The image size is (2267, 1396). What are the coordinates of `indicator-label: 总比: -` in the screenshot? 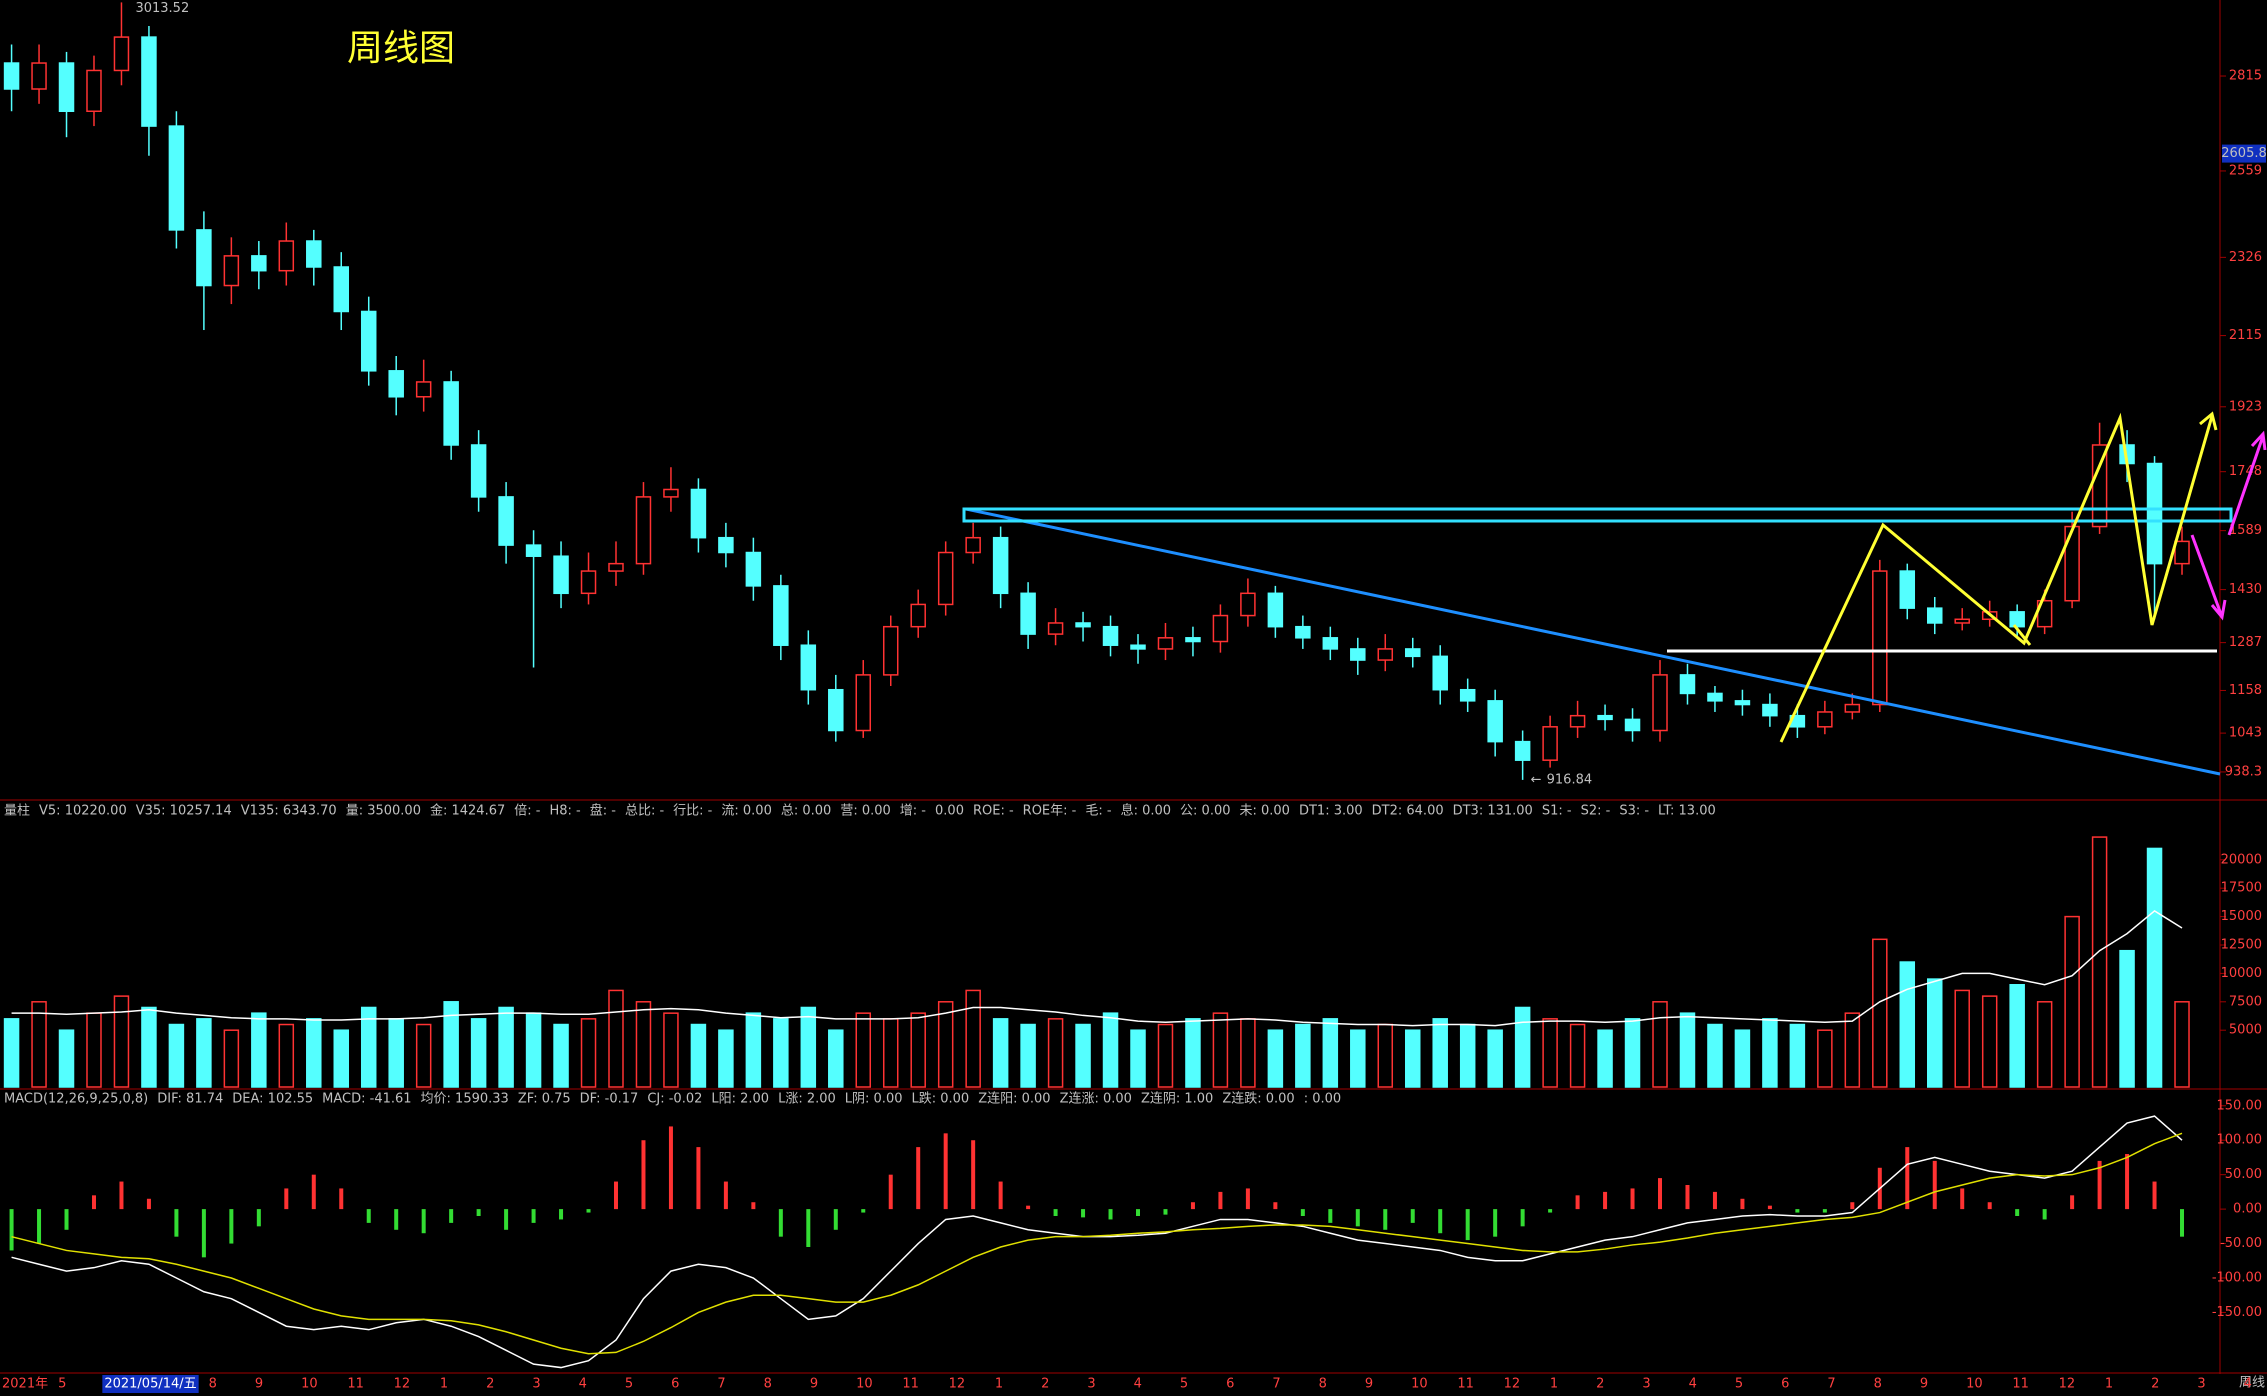 It's located at (645, 811).